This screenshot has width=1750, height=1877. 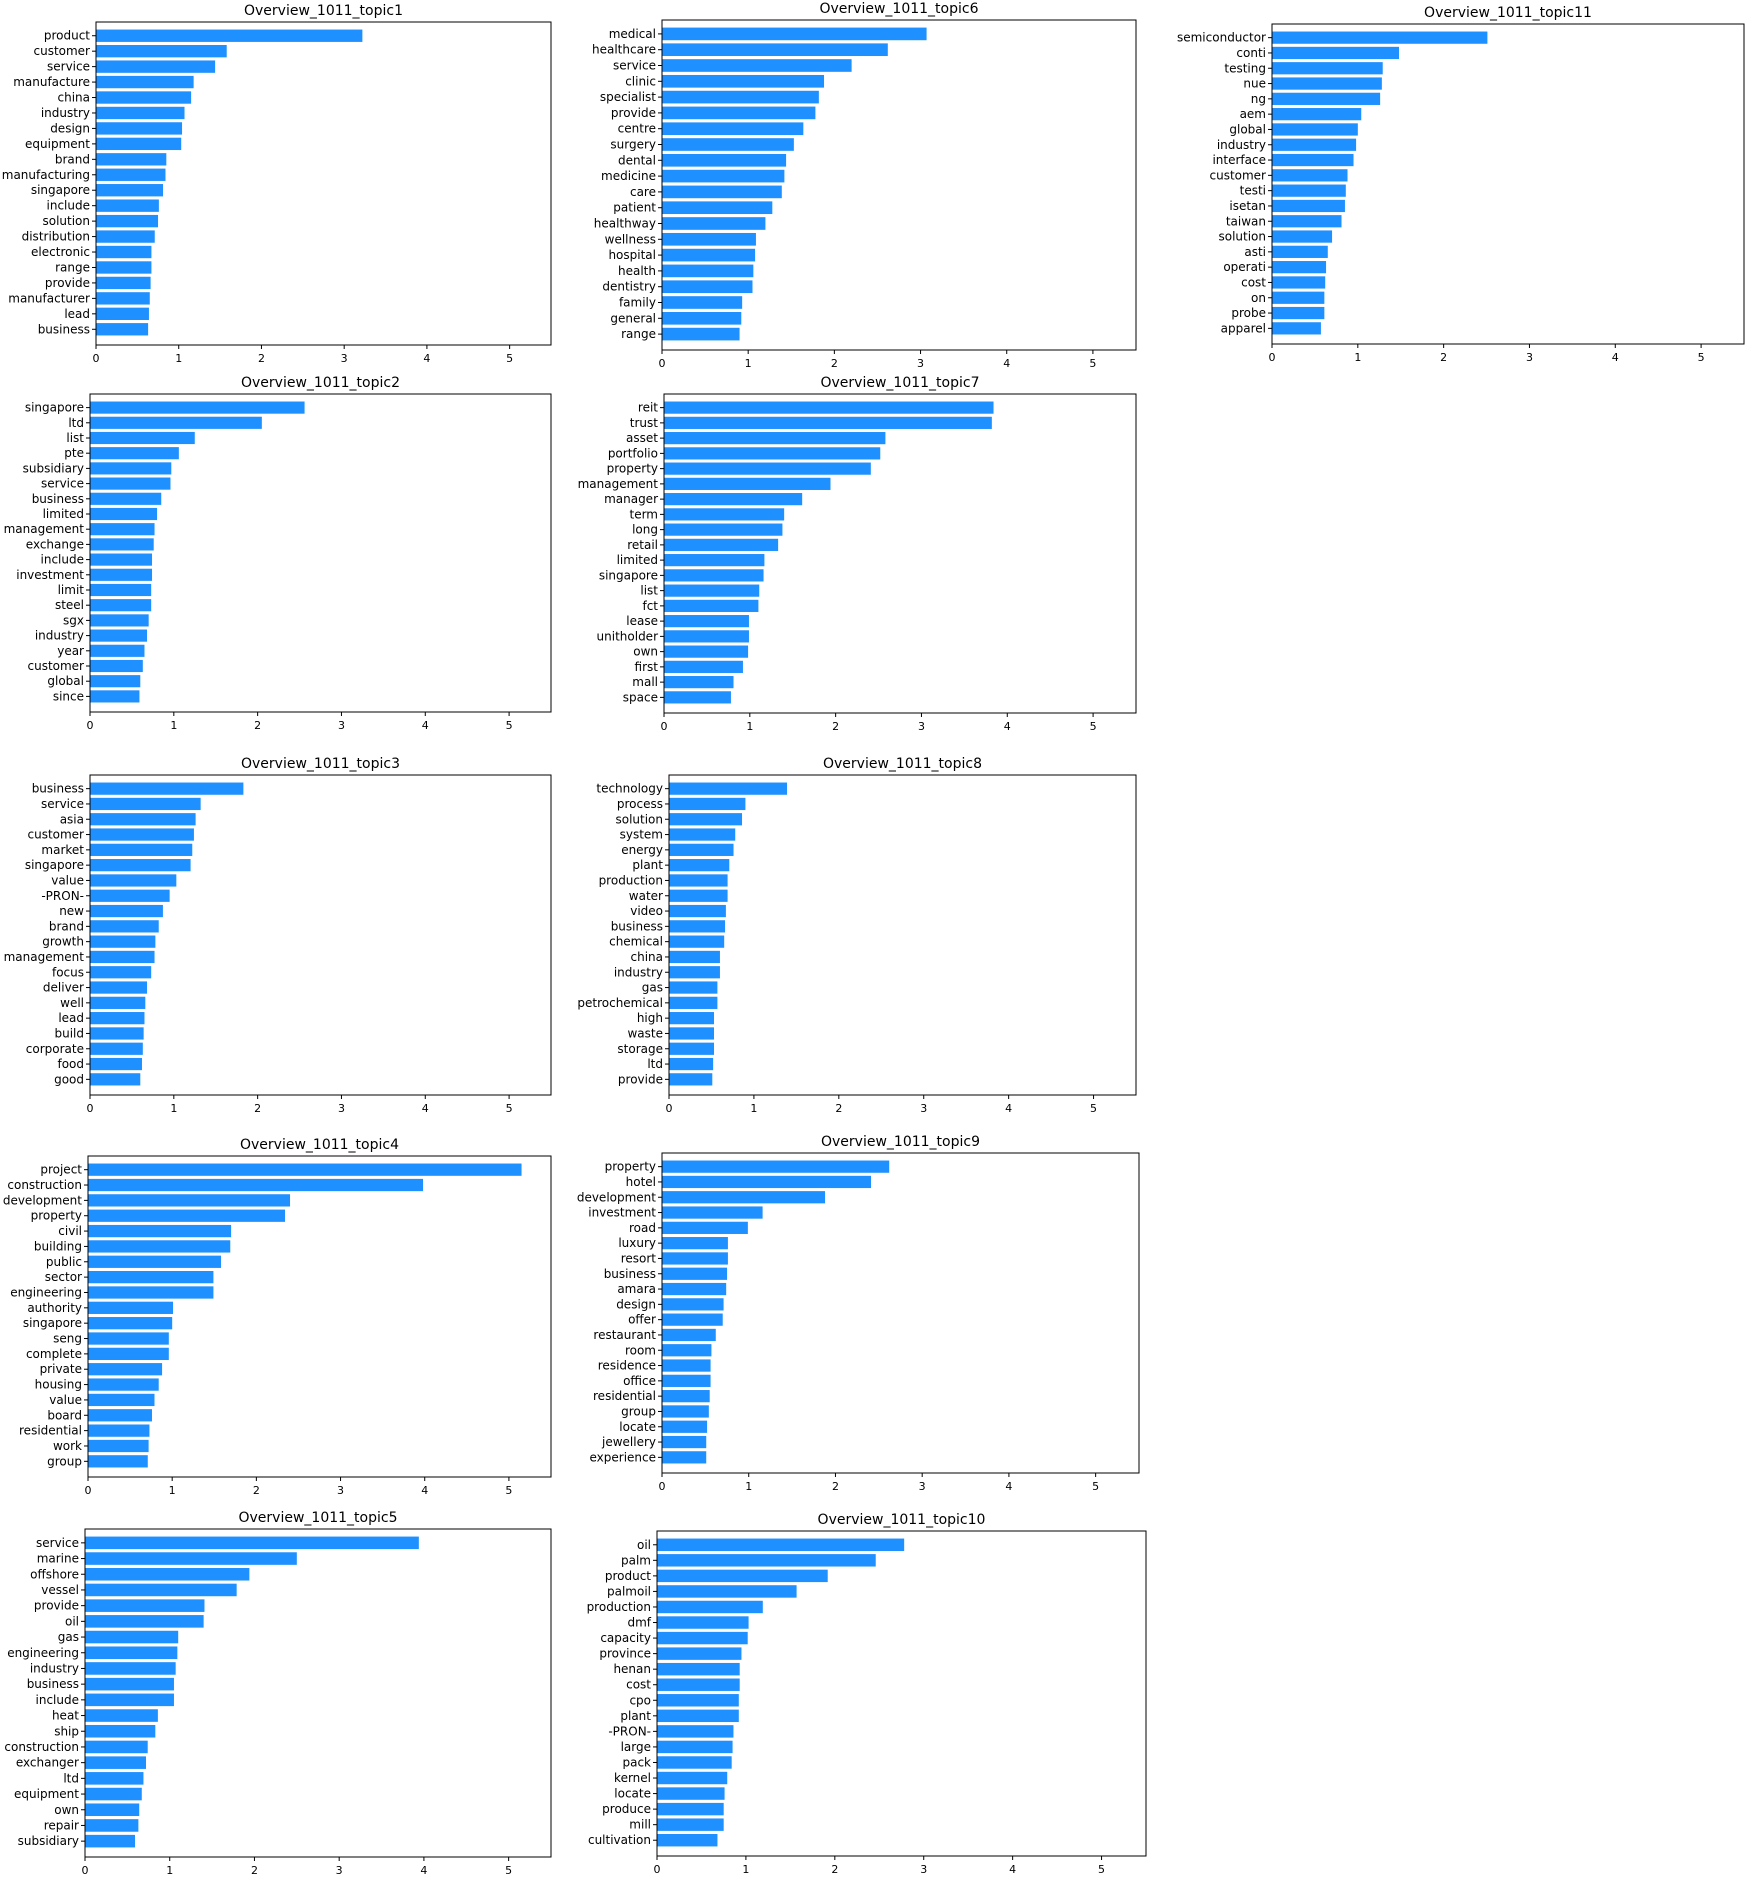 I want to click on bar-authority, so click(x=131, y=1307).